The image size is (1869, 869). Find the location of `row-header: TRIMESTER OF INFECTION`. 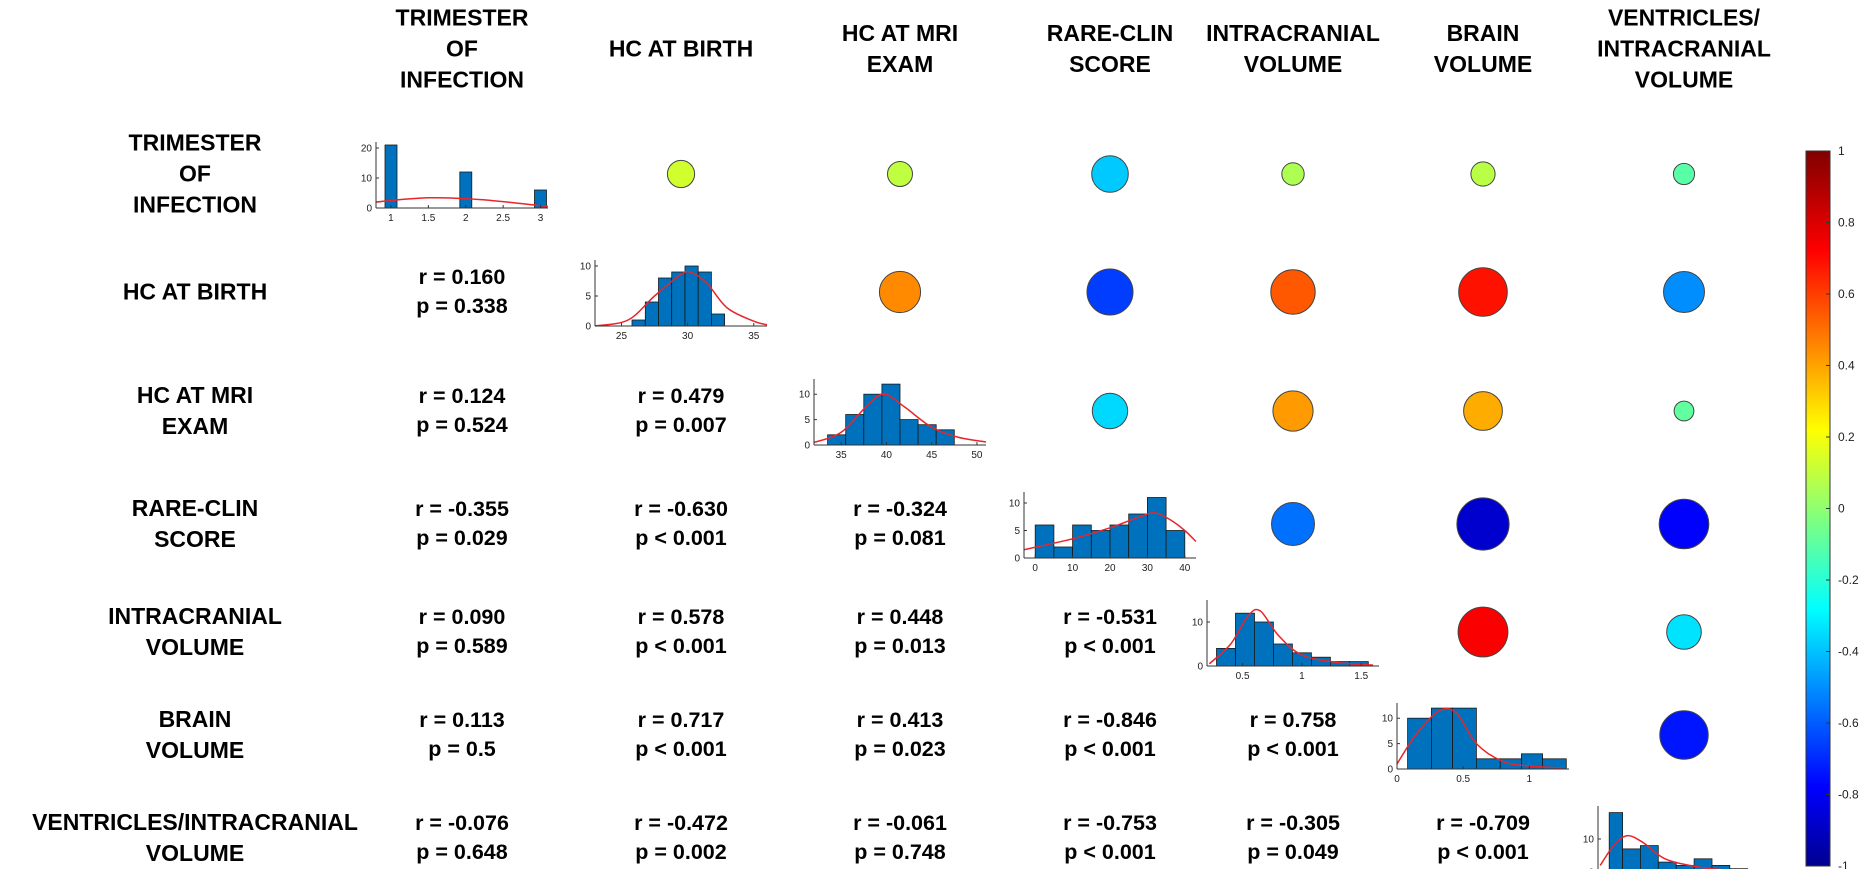

row-header: TRIMESTER OF INFECTION is located at coordinates (195, 173).